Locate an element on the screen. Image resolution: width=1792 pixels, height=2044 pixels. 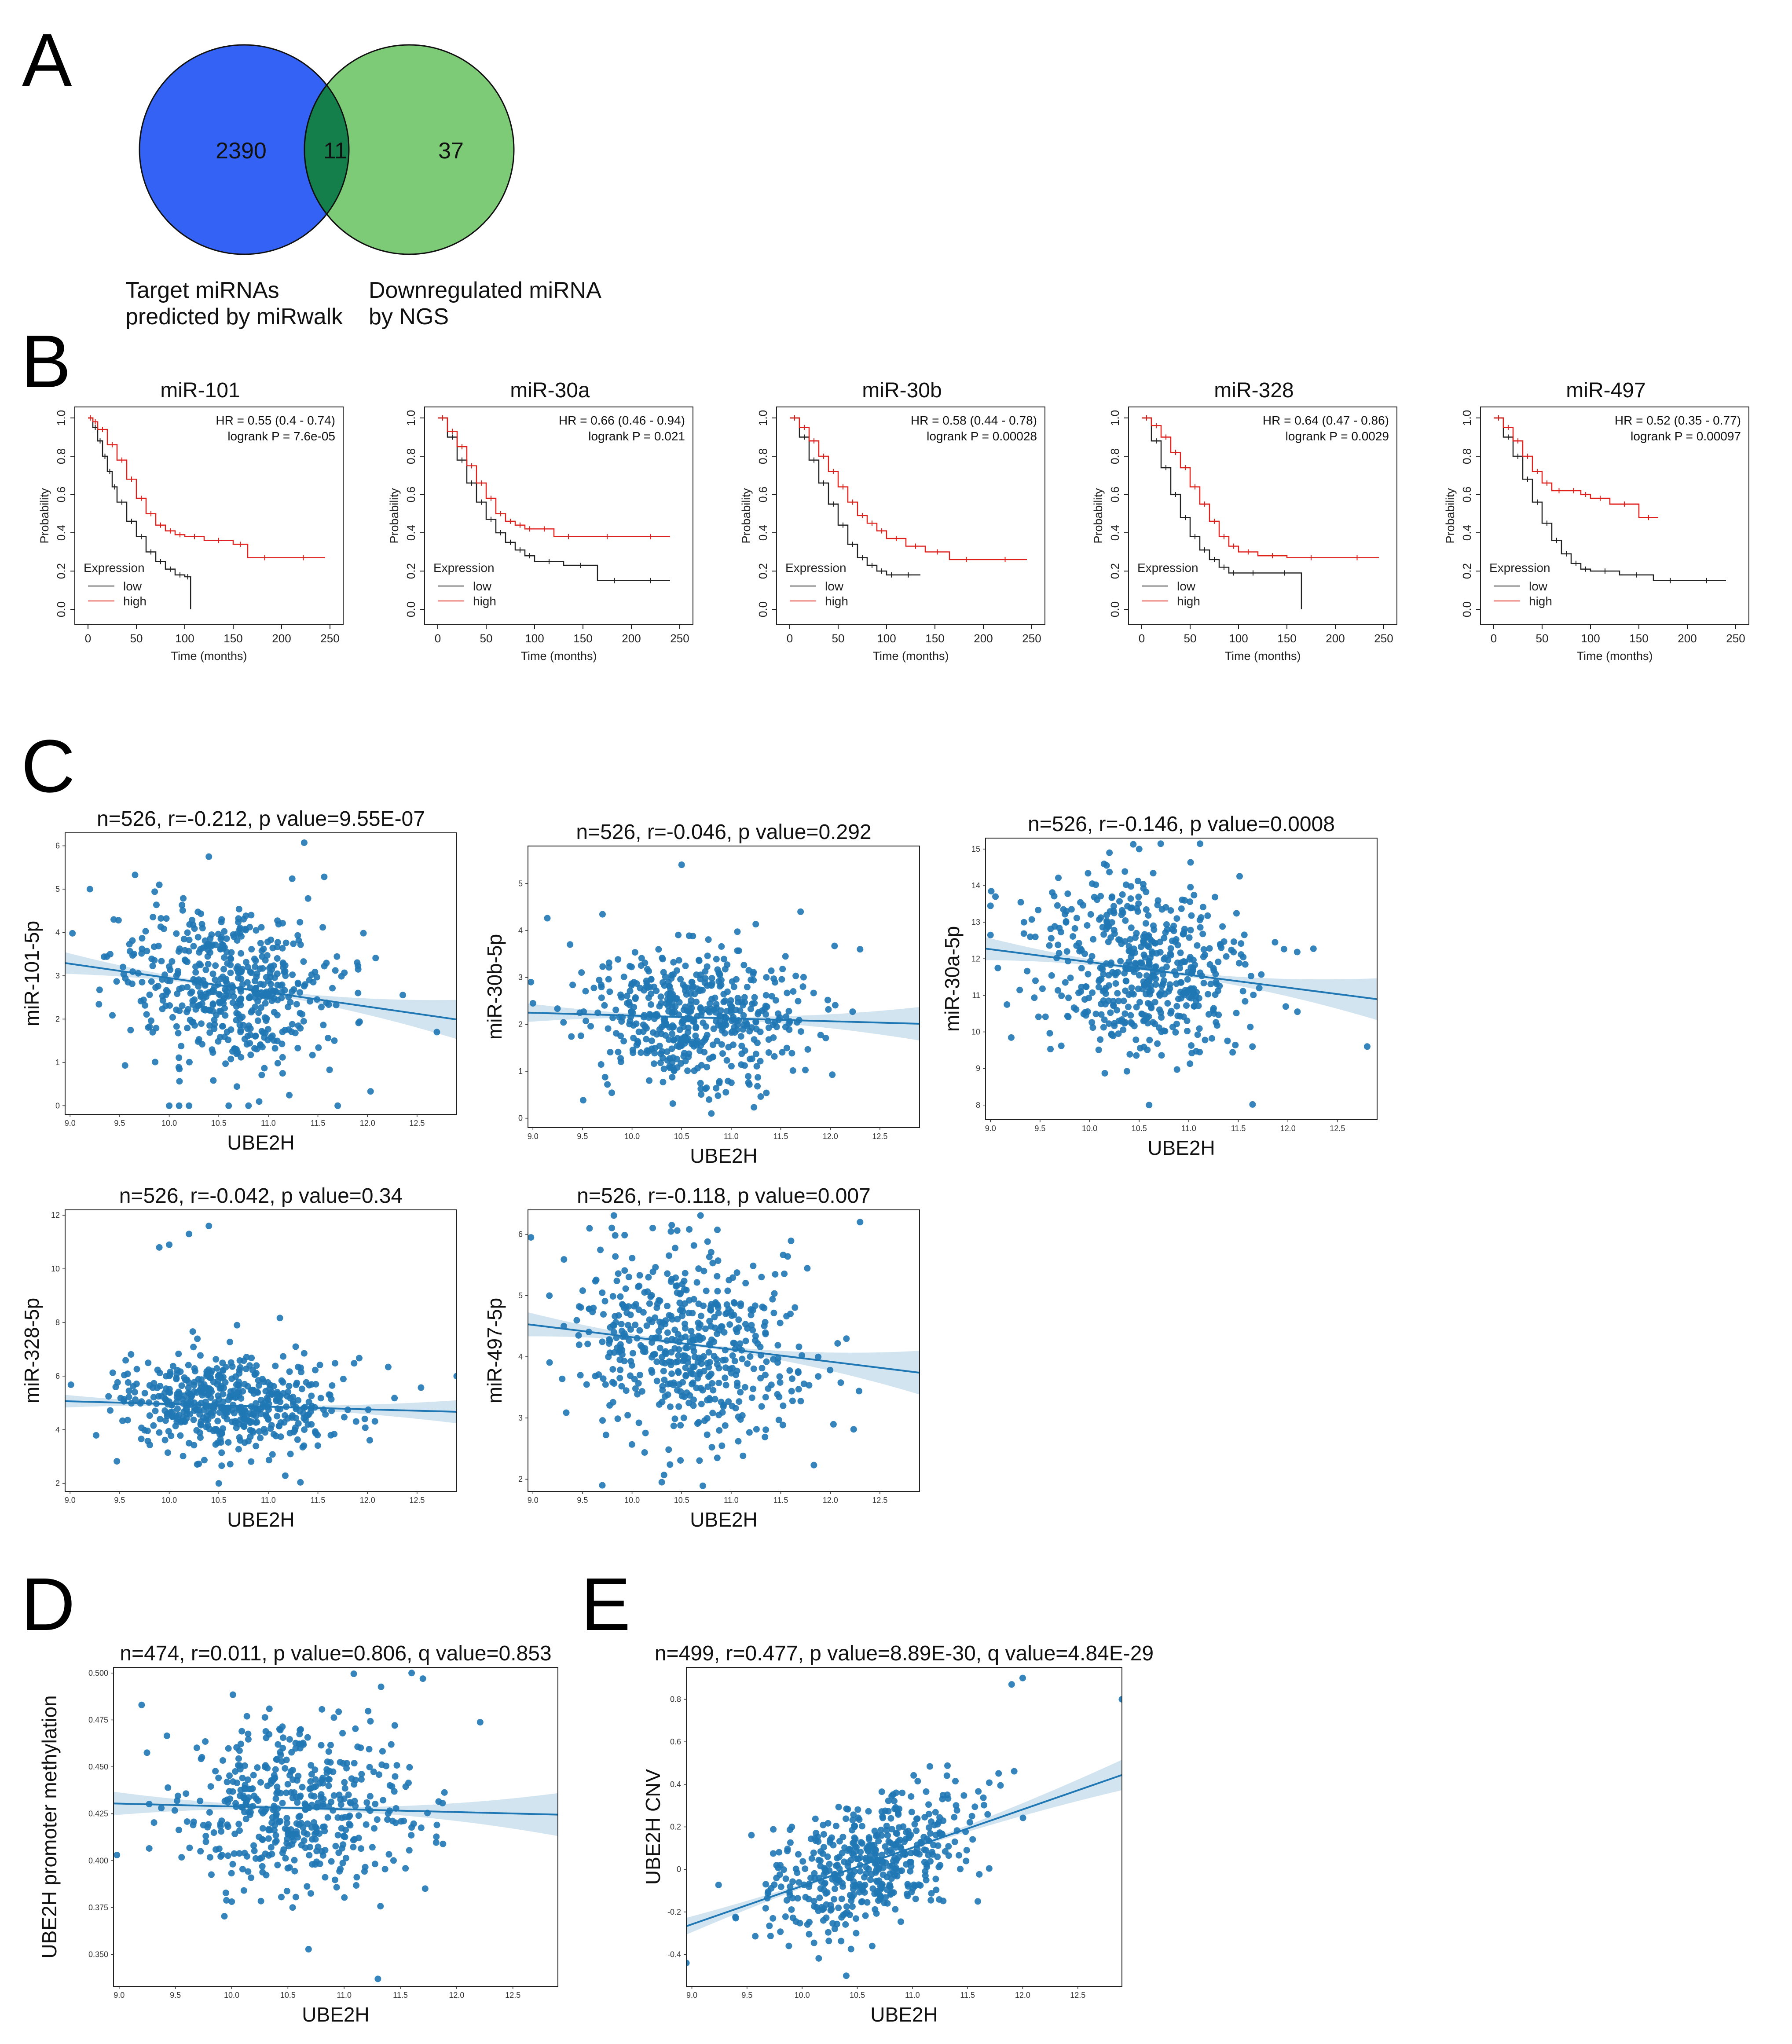
km-hr-label: HR = 0.58 (0.44 - 0.78) is located at coordinates (974, 420).